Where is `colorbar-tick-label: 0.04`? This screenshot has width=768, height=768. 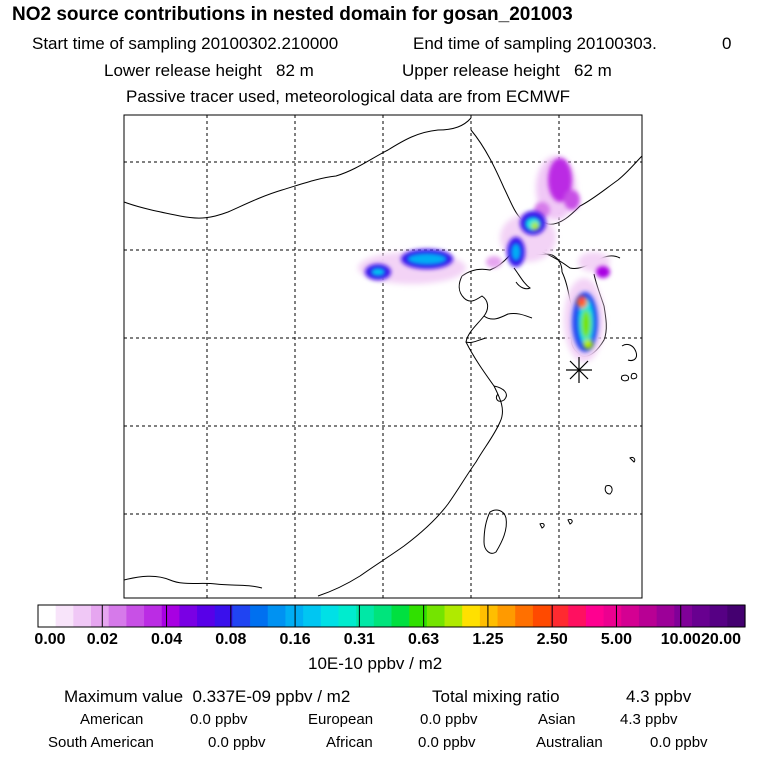 colorbar-tick-label: 0.04 is located at coordinates (166, 639).